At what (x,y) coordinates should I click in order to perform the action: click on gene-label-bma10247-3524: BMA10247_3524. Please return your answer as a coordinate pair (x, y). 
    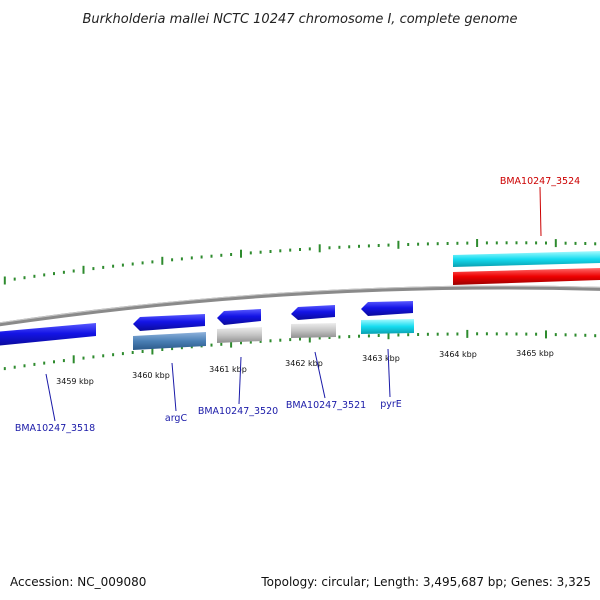
    Looking at the image, I should click on (540, 181).